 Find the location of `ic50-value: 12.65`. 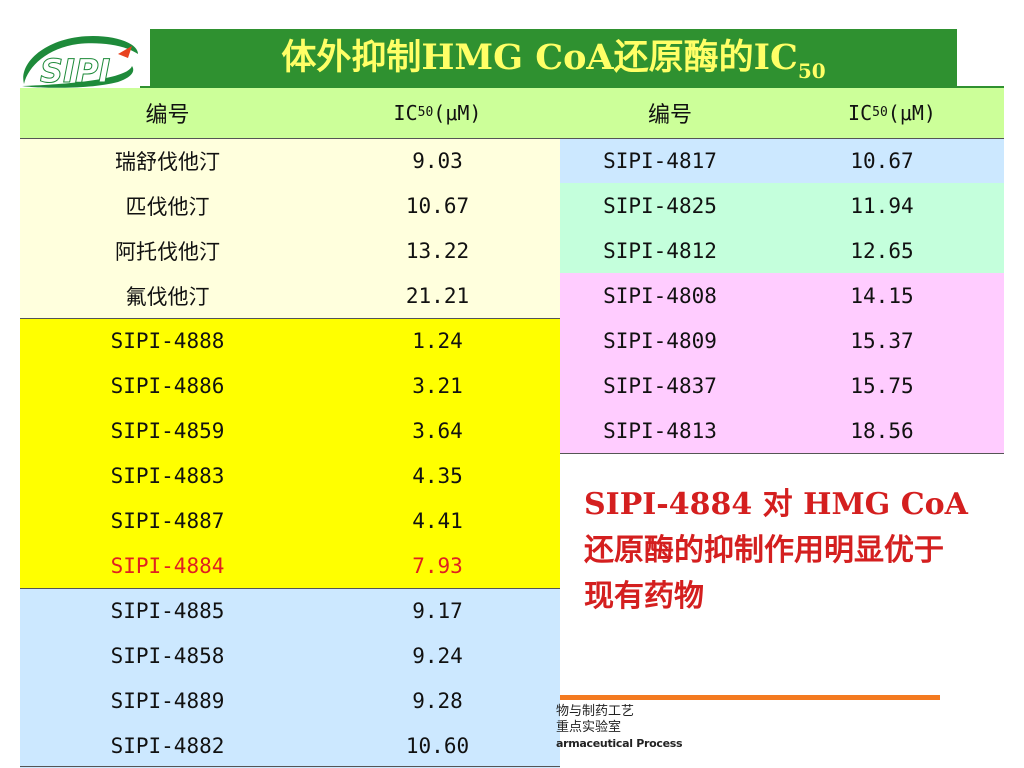

ic50-value: 12.65 is located at coordinates (882, 250).